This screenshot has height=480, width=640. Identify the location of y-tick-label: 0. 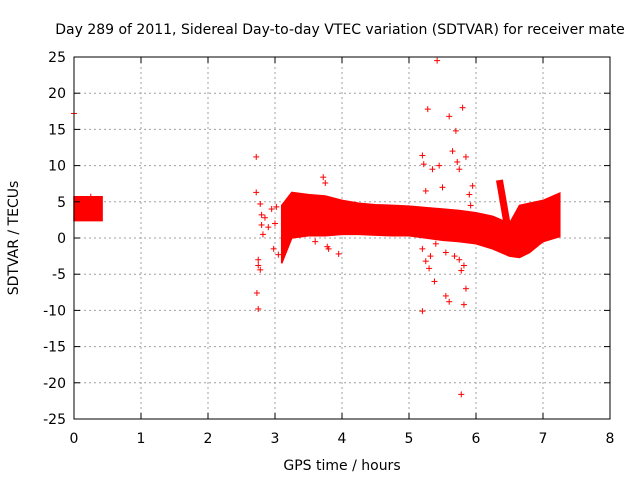
(61, 239).